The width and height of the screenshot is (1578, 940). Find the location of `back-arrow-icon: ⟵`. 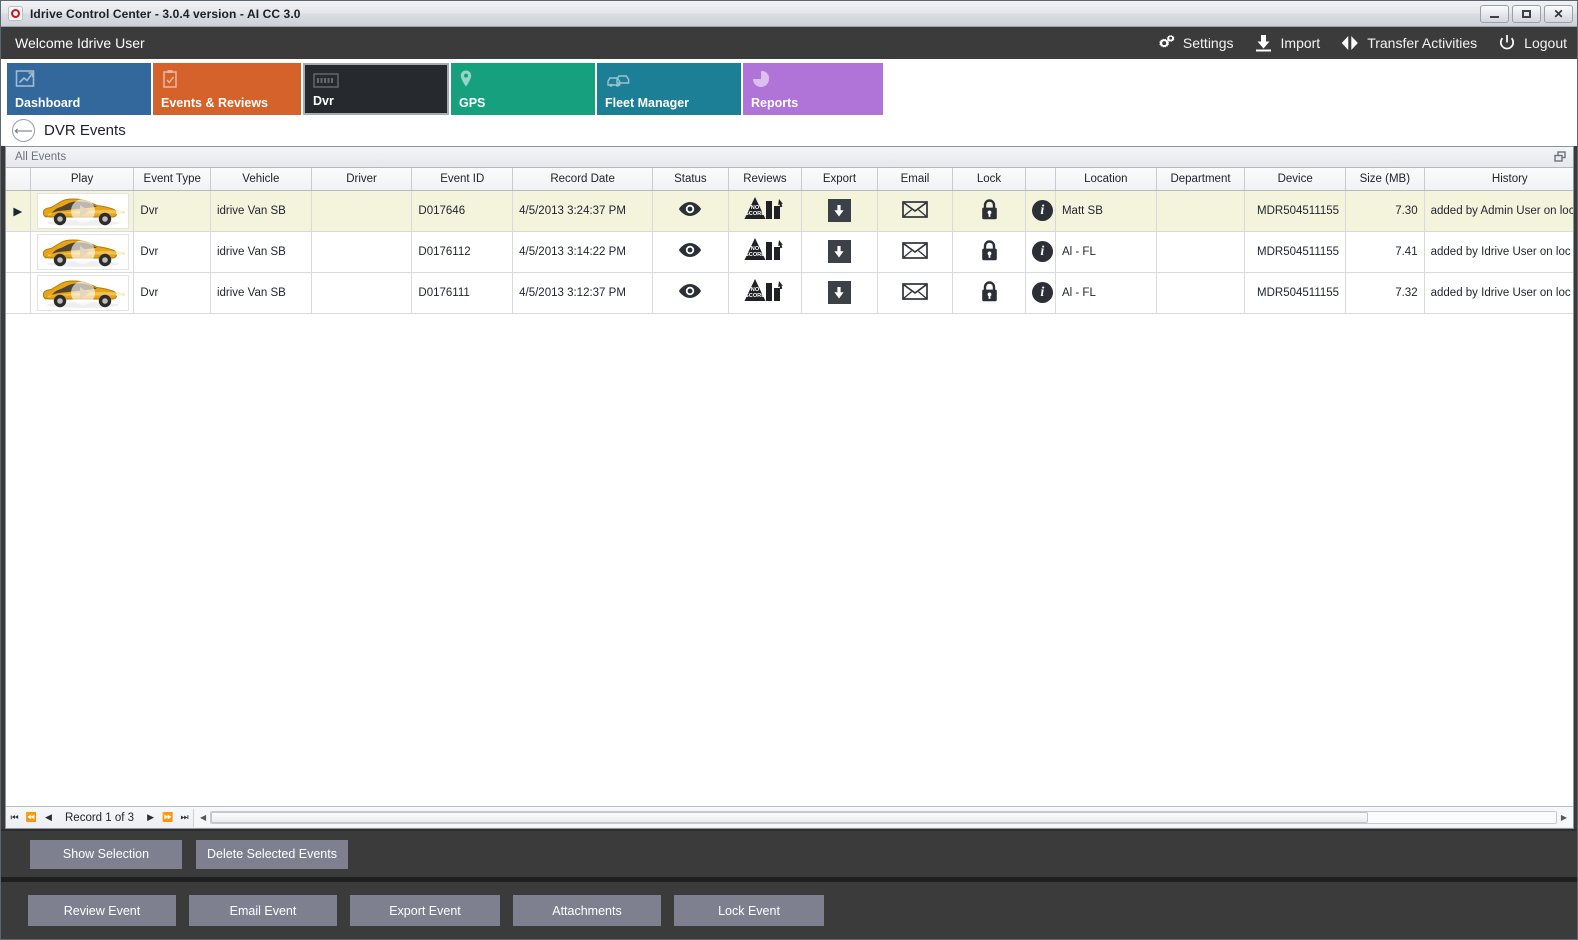

back-arrow-icon: ⟵ is located at coordinates (23, 130).